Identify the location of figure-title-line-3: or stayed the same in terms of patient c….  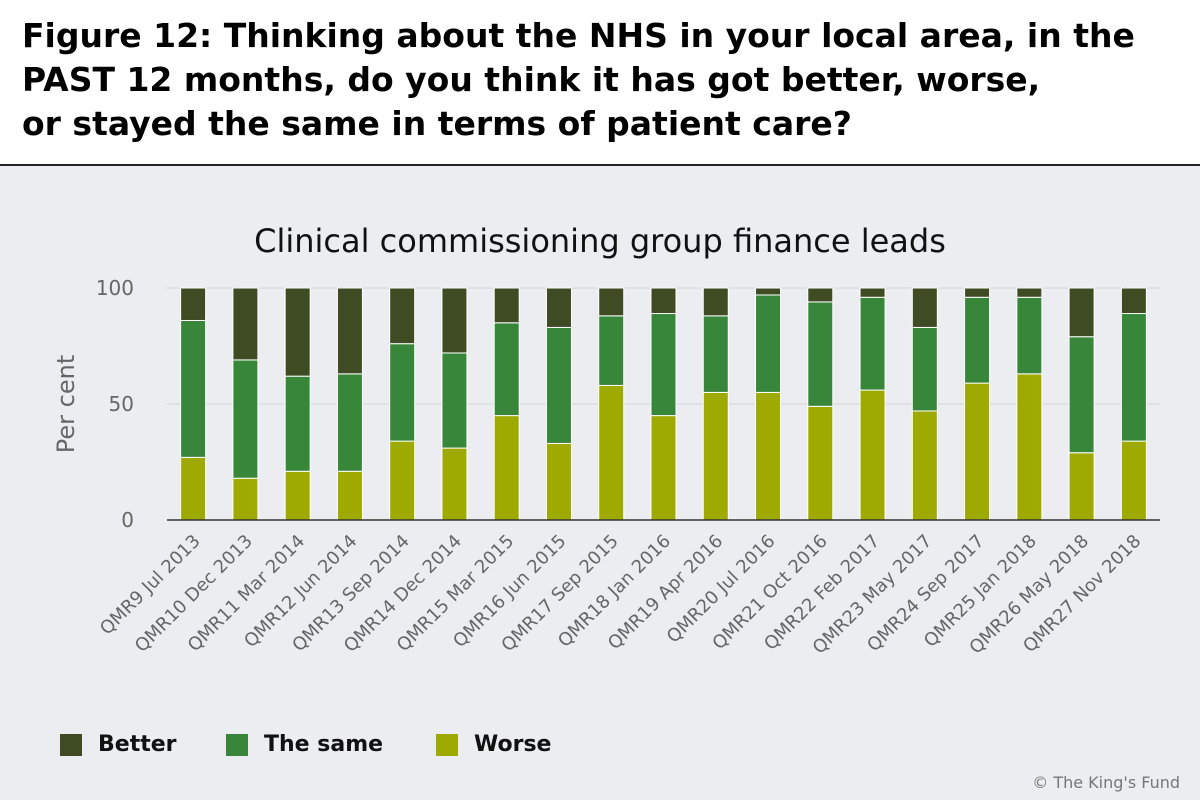
(437, 123).